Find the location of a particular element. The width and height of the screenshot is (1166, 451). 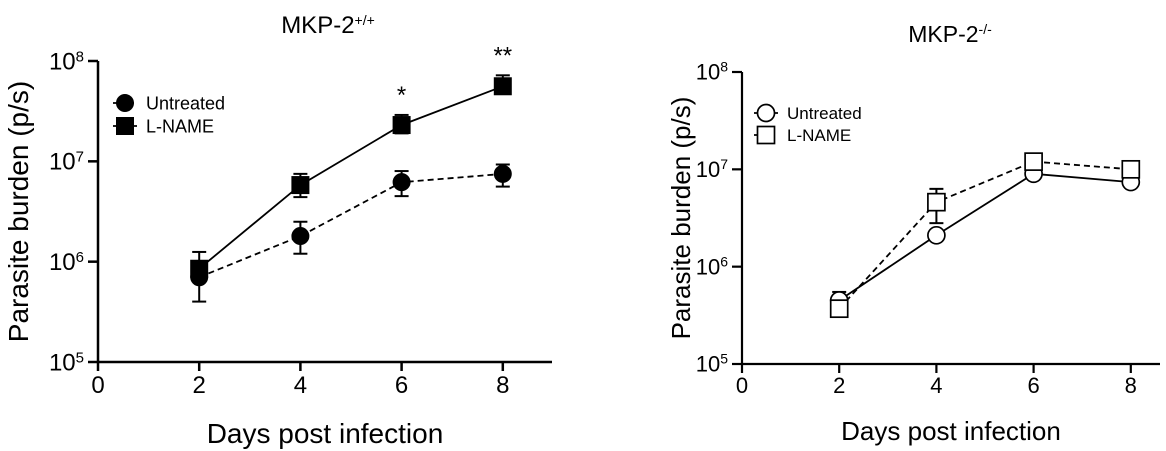

significance-annotation: * is located at coordinates (401, 95).